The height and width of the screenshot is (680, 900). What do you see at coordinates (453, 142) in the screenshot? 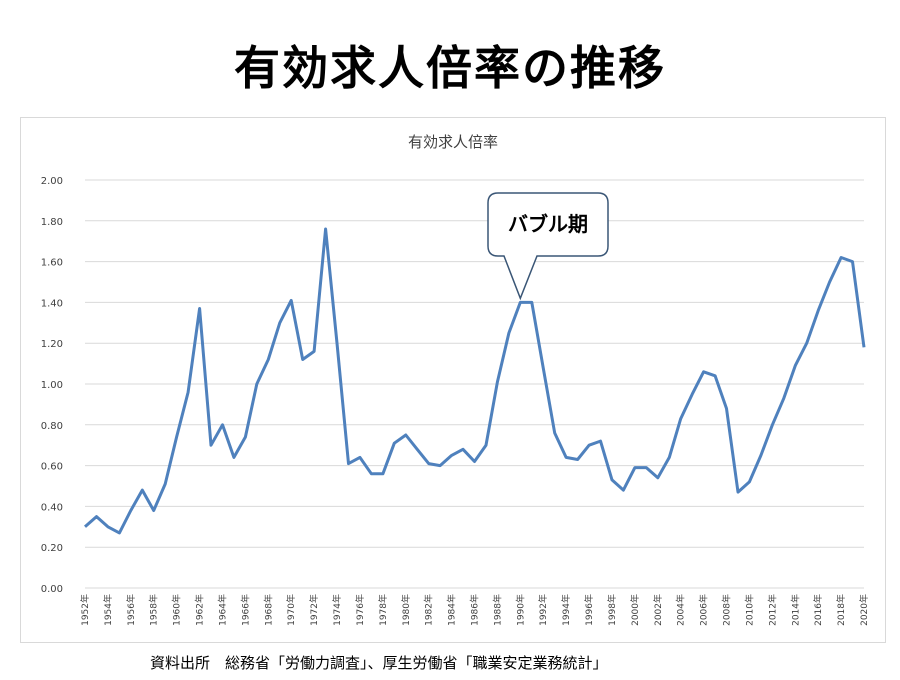
I see `chart-title: 有効求人倍率` at bounding box center [453, 142].